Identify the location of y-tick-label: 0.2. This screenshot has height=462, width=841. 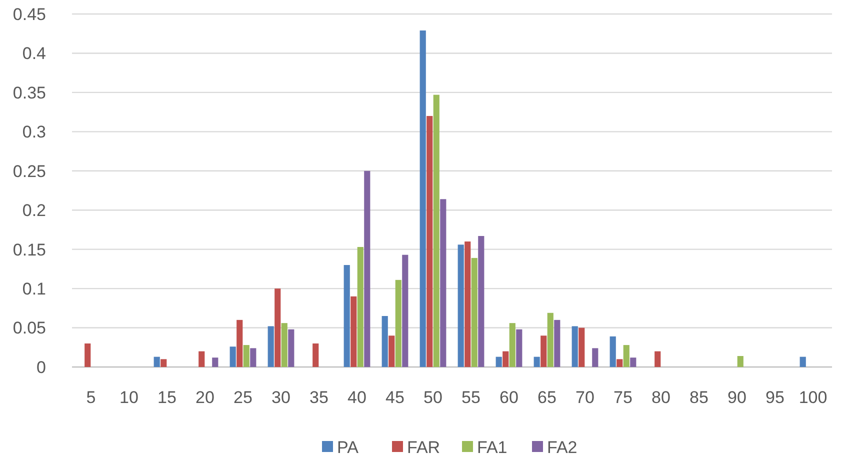
(34, 210).